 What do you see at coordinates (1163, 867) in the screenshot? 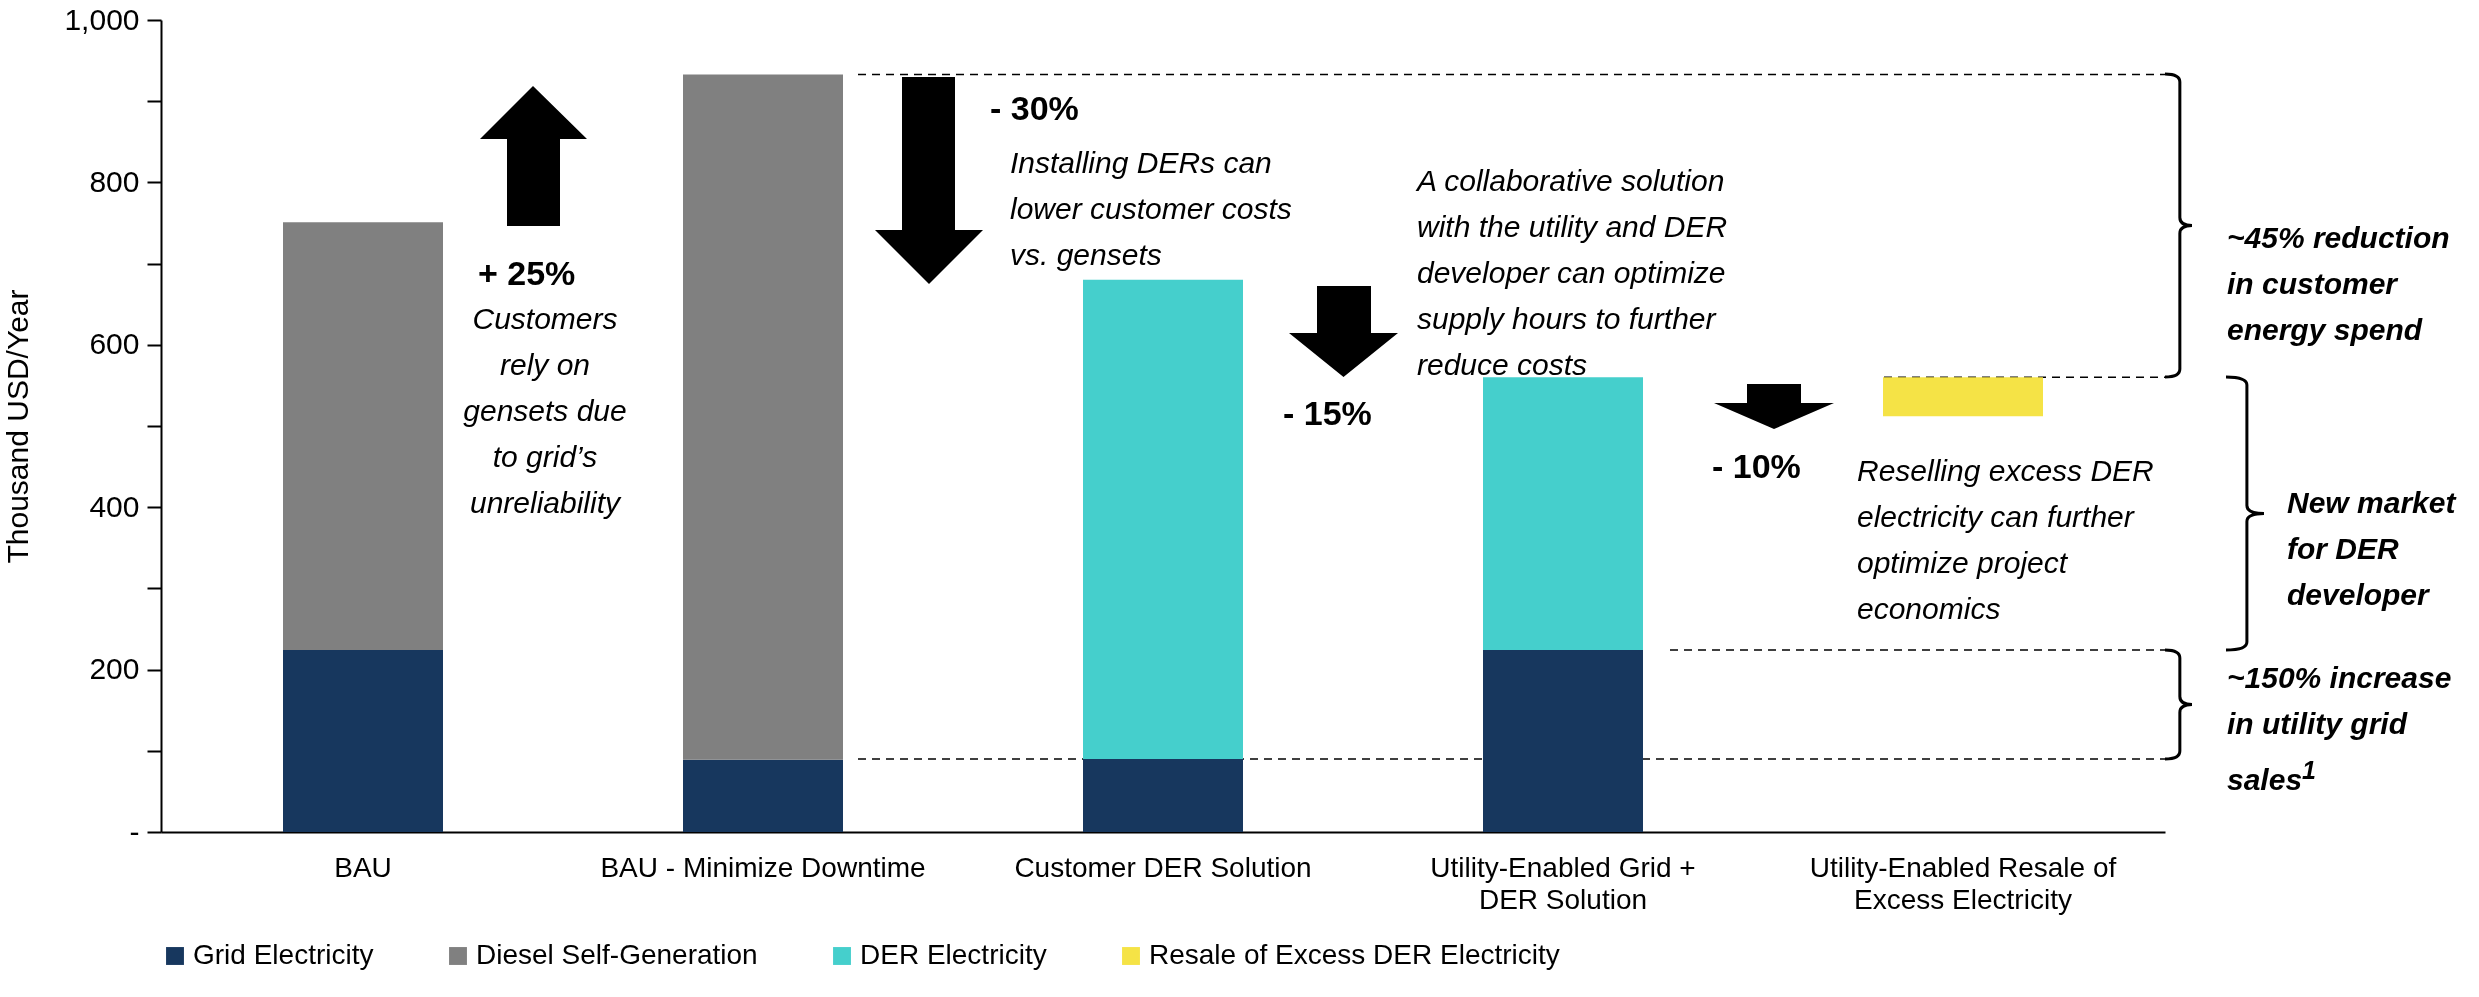
I see `x-tick-label: Customer DER Solution` at bounding box center [1163, 867].